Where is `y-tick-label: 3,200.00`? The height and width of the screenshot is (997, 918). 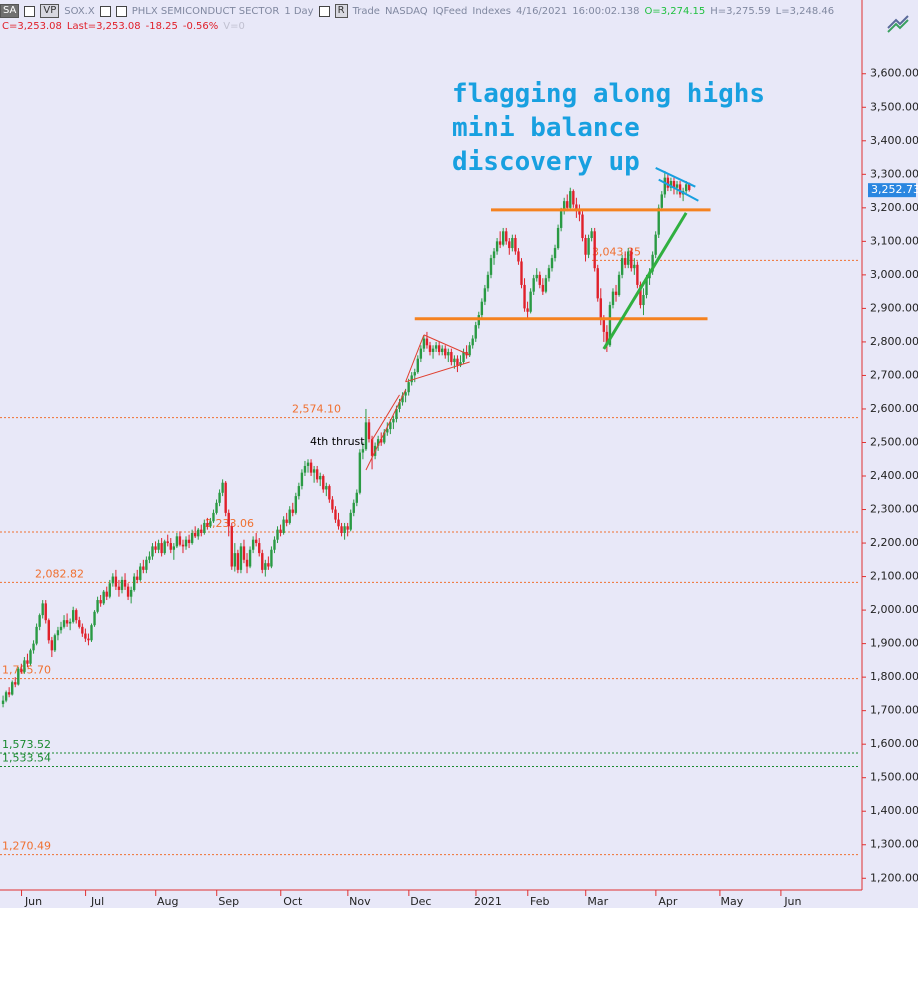 y-tick-label: 3,200.00 is located at coordinates (894, 207).